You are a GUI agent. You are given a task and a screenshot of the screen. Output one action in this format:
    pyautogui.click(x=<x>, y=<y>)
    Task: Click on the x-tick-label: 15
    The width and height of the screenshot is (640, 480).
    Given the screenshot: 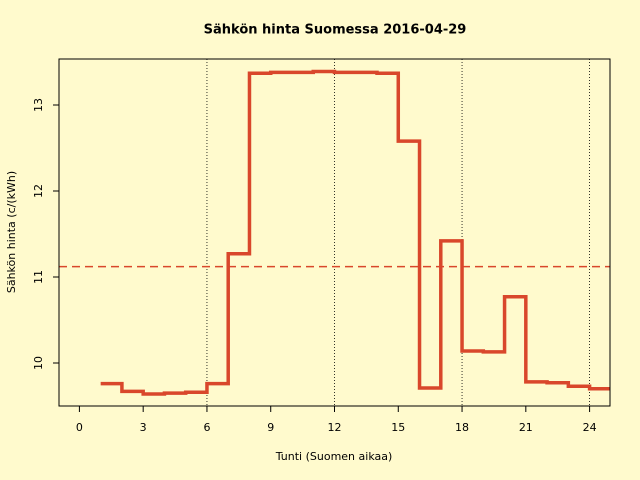 What is the action you would take?
    pyautogui.click(x=398, y=427)
    